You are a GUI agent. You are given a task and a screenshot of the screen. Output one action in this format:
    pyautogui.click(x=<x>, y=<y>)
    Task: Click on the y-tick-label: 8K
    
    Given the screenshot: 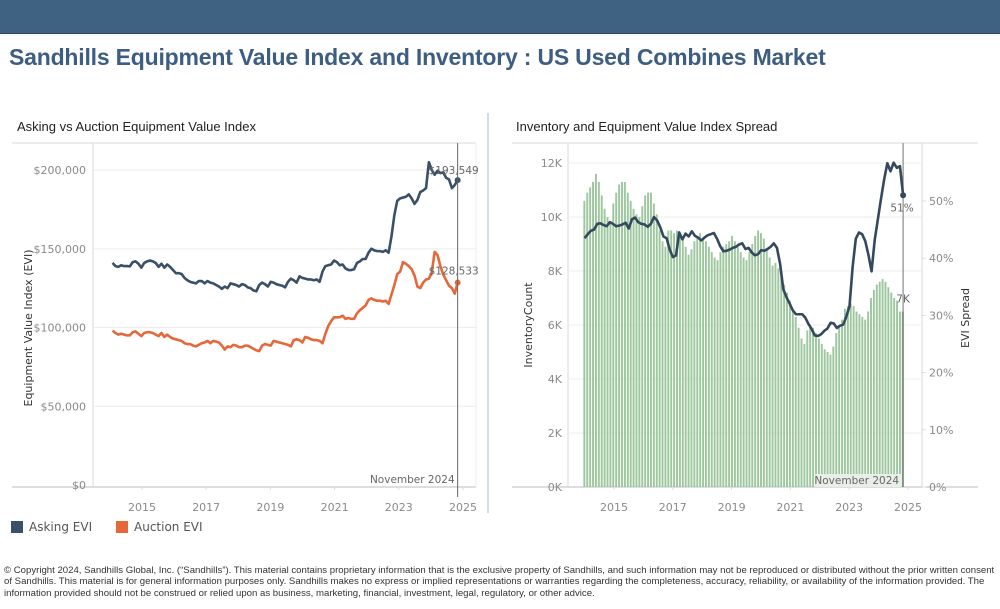 What is the action you would take?
    pyautogui.click(x=555, y=271)
    